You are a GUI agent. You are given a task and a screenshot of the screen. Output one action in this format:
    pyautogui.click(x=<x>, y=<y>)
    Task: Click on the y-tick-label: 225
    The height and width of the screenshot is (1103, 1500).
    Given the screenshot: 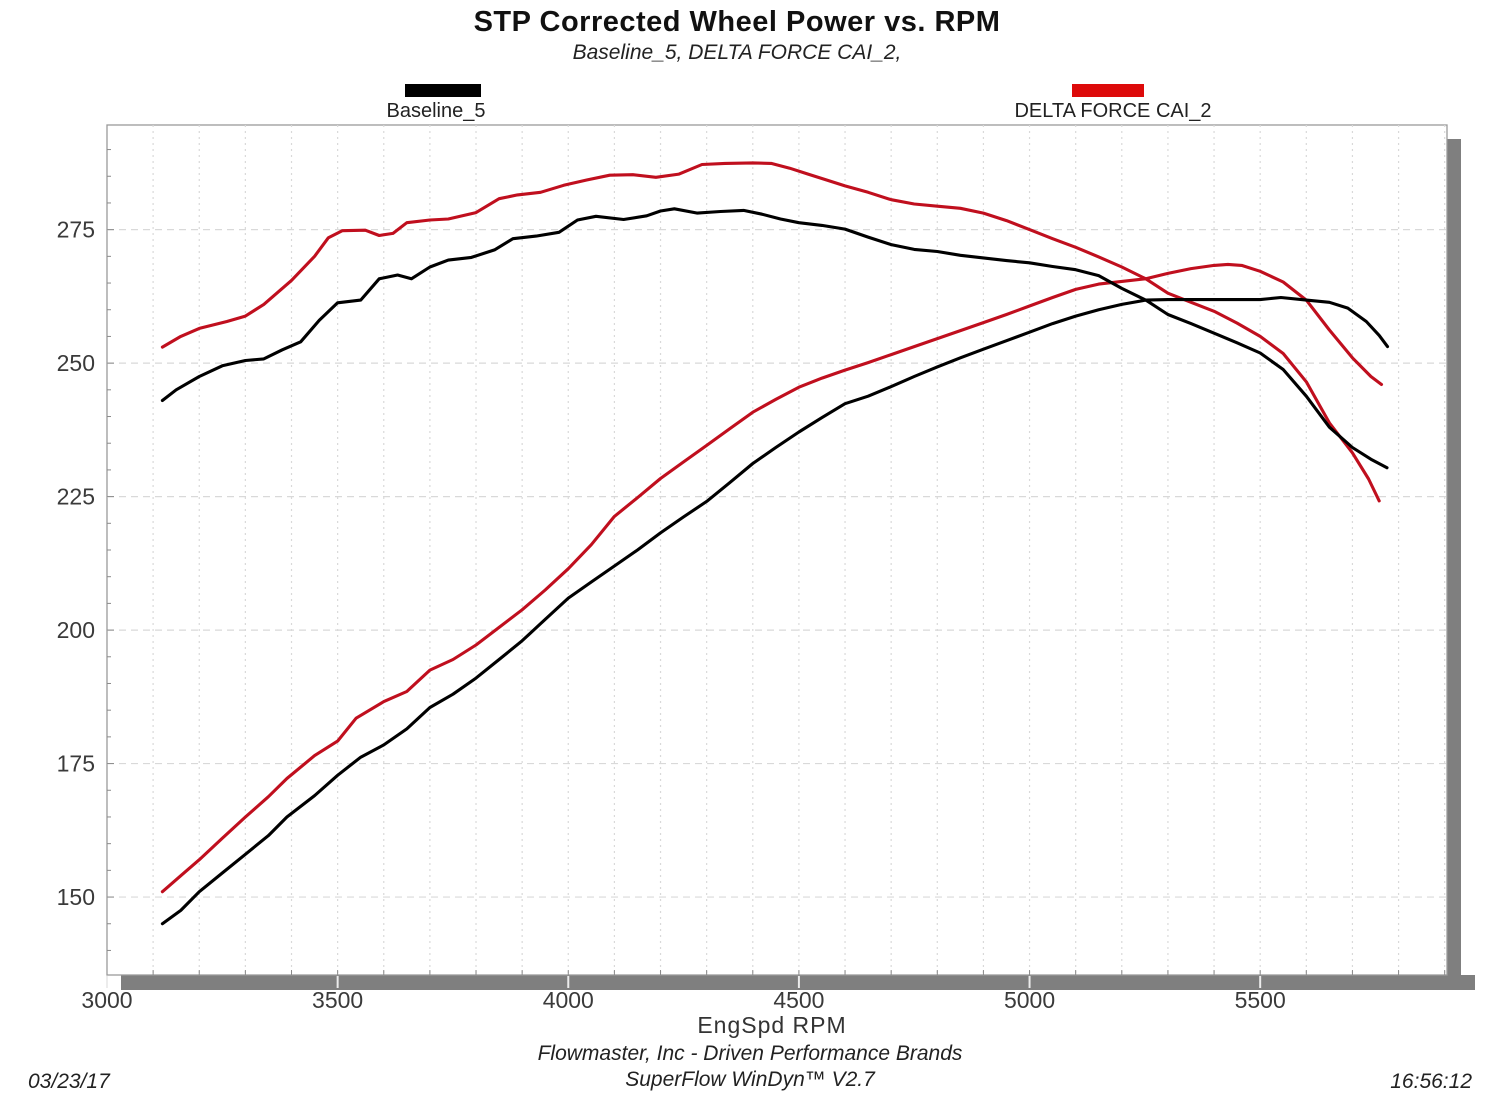 What is the action you would take?
    pyautogui.click(x=76, y=497)
    